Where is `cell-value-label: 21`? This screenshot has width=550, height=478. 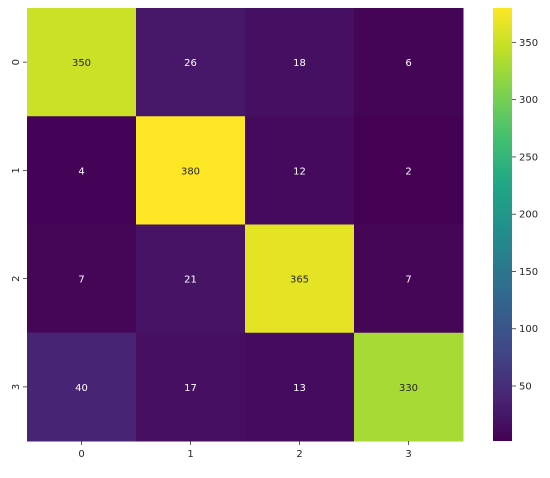 cell-value-label: 21 is located at coordinates (190, 280).